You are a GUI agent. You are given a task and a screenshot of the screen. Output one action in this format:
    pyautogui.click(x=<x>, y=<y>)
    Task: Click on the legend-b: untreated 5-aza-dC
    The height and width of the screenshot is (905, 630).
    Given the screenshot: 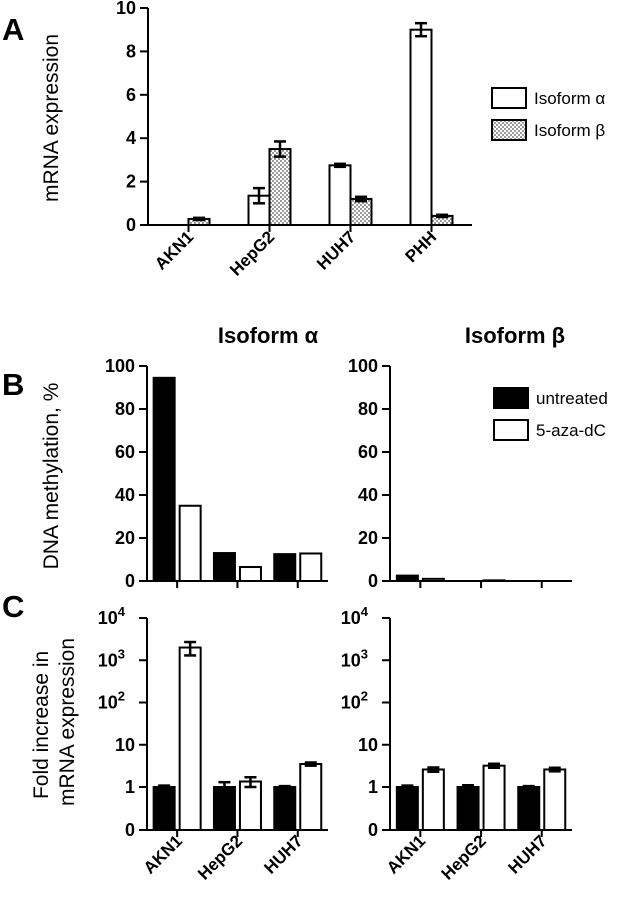 What is the action you would take?
    pyautogui.click(x=550, y=414)
    